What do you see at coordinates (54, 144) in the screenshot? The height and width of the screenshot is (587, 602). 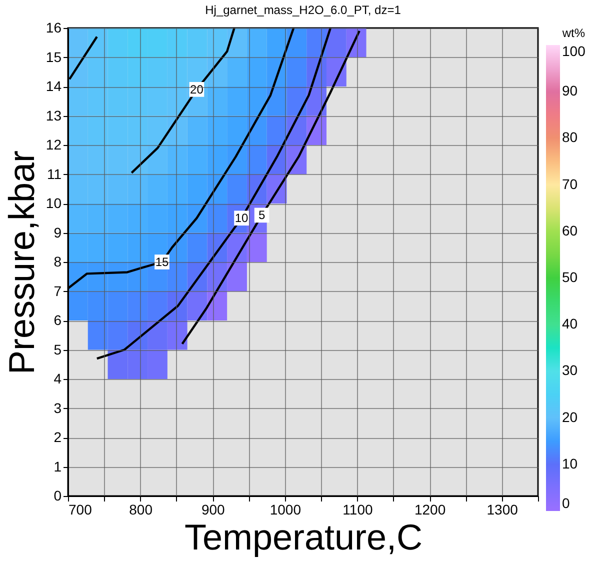 I see `y-tick-label: 12` at bounding box center [54, 144].